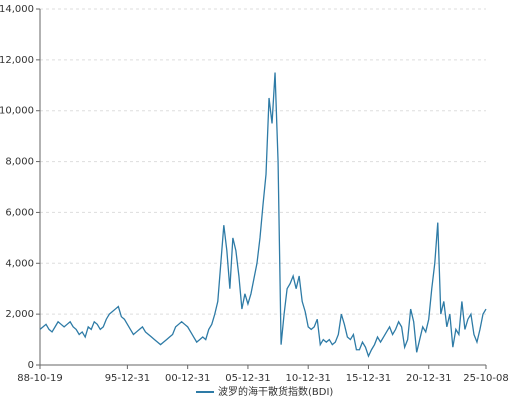  I want to click on x-tick-label: 25-10-08, so click(485, 378).